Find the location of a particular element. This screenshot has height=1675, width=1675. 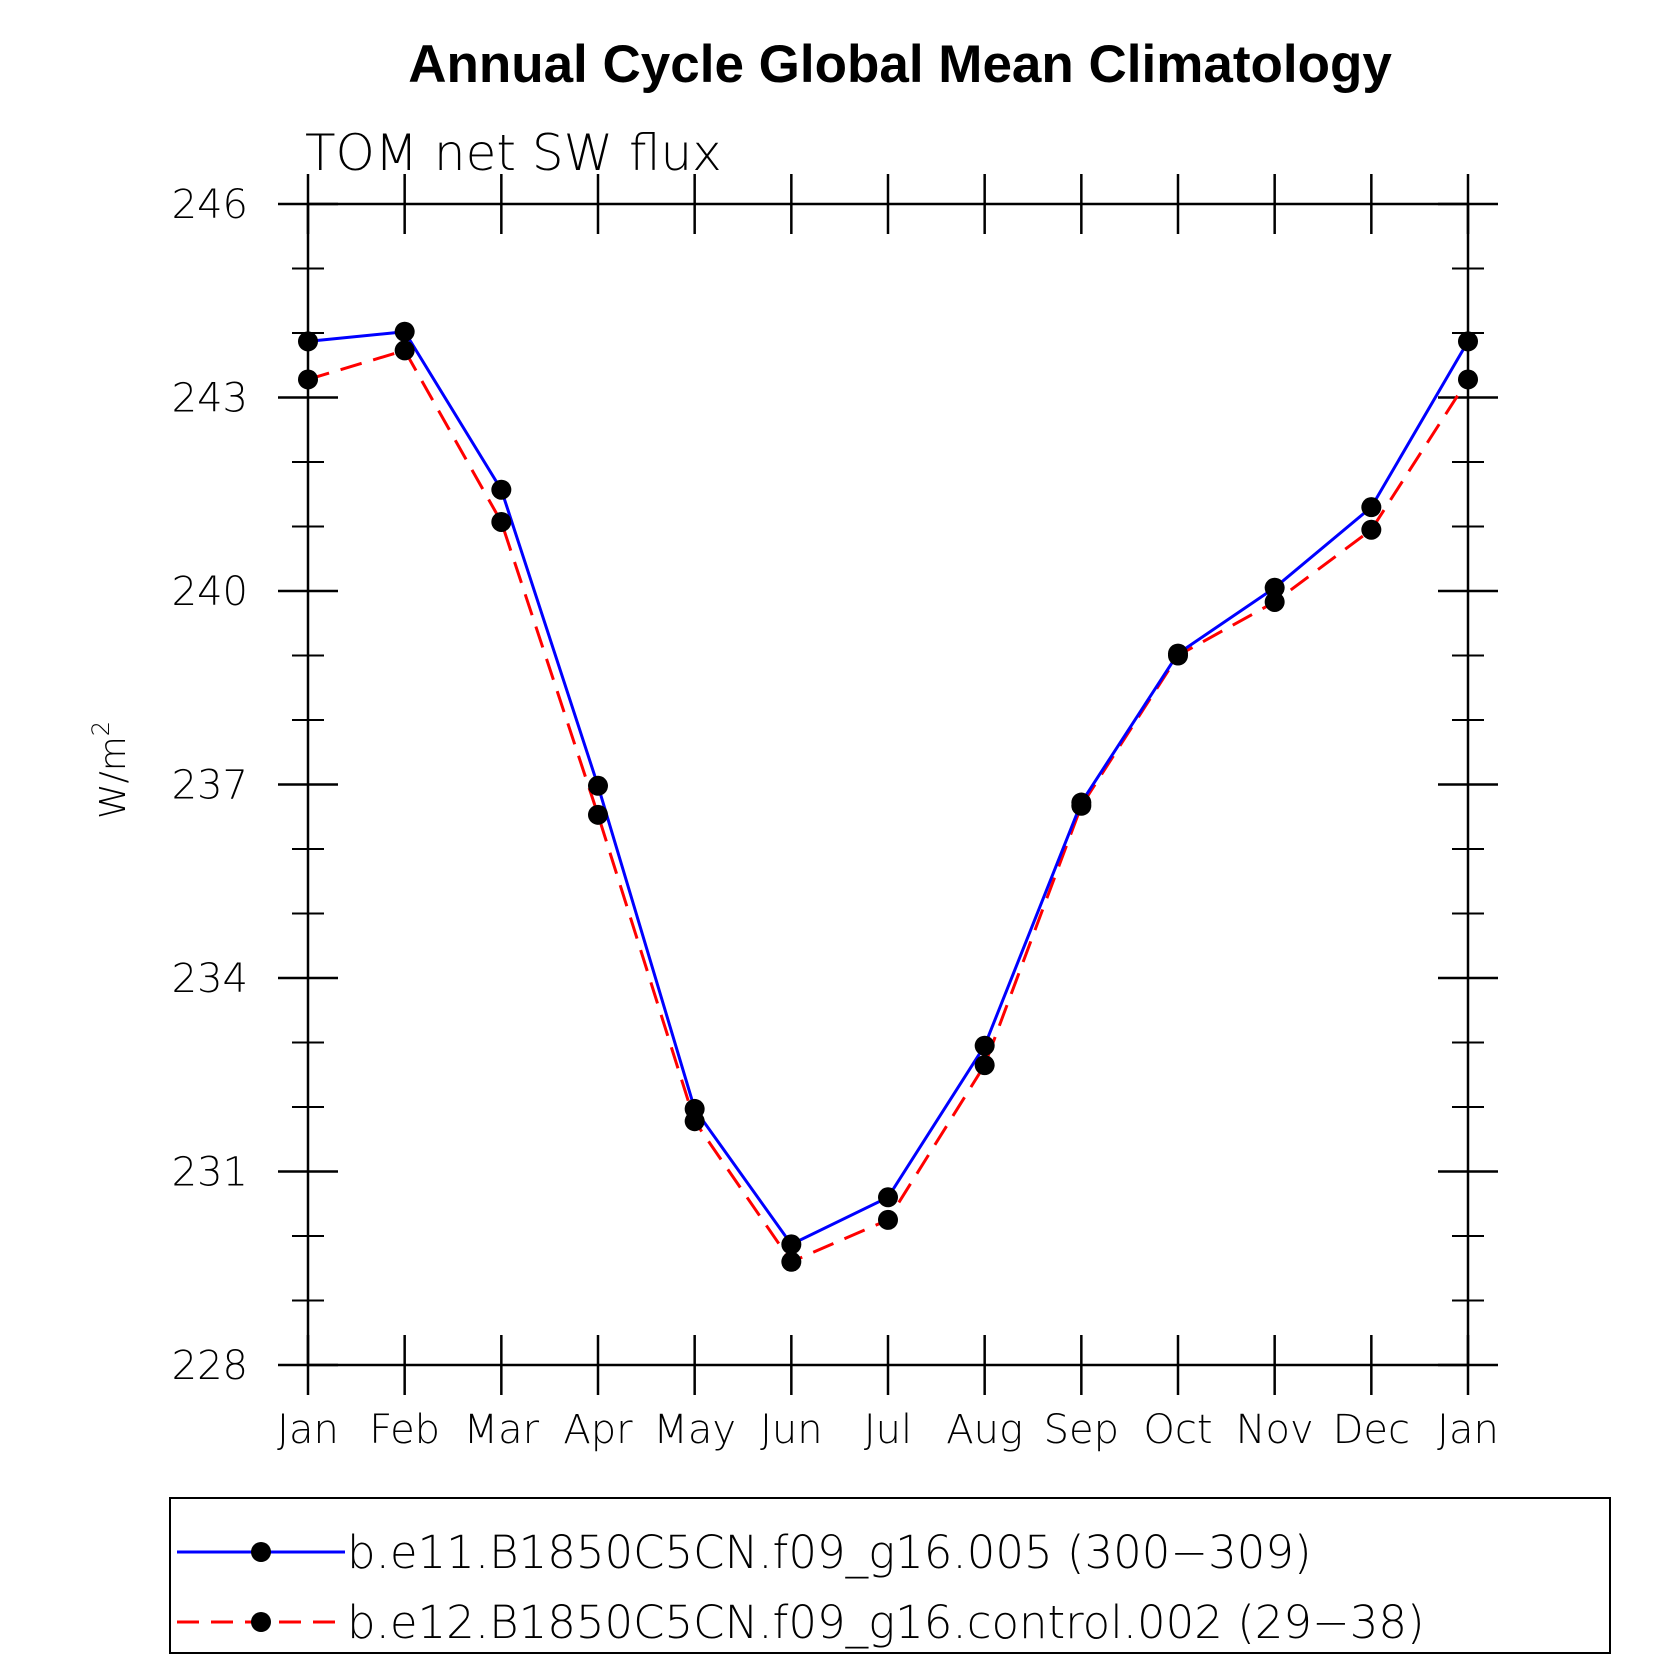

x-tick-label: Aug is located at coordinates (984, 1430).